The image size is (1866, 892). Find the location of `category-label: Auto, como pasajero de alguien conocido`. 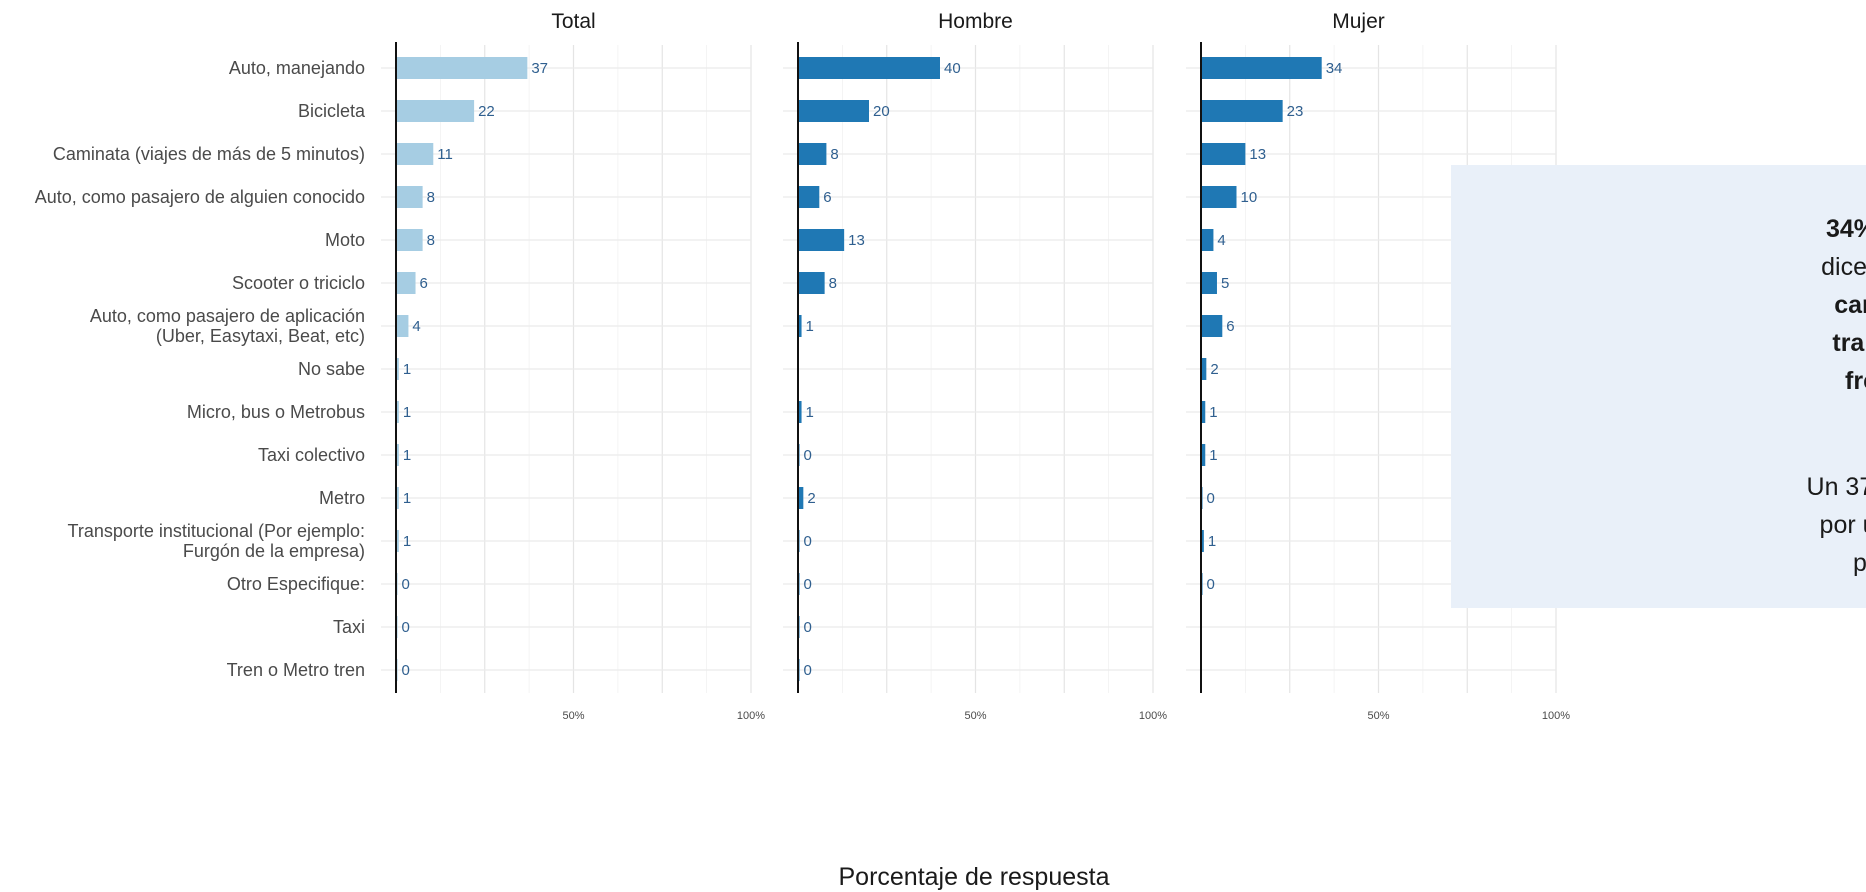

category-label: Auto, como pasajero de alguien conocido is located at coordinates (200, 197).